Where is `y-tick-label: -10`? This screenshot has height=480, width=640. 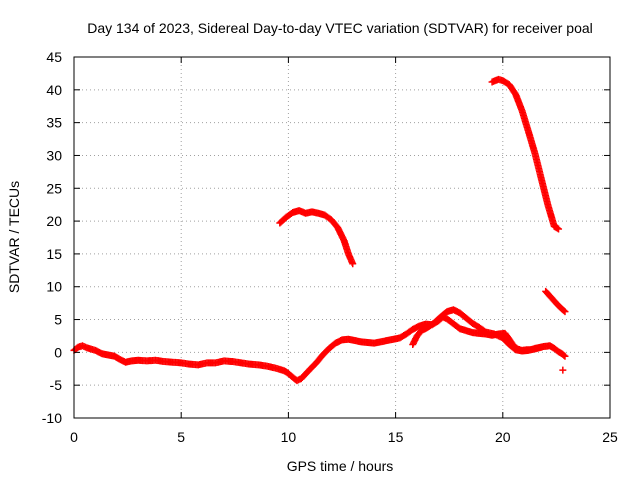
y-tick-label: -10 is located at coordinates (52, 418).